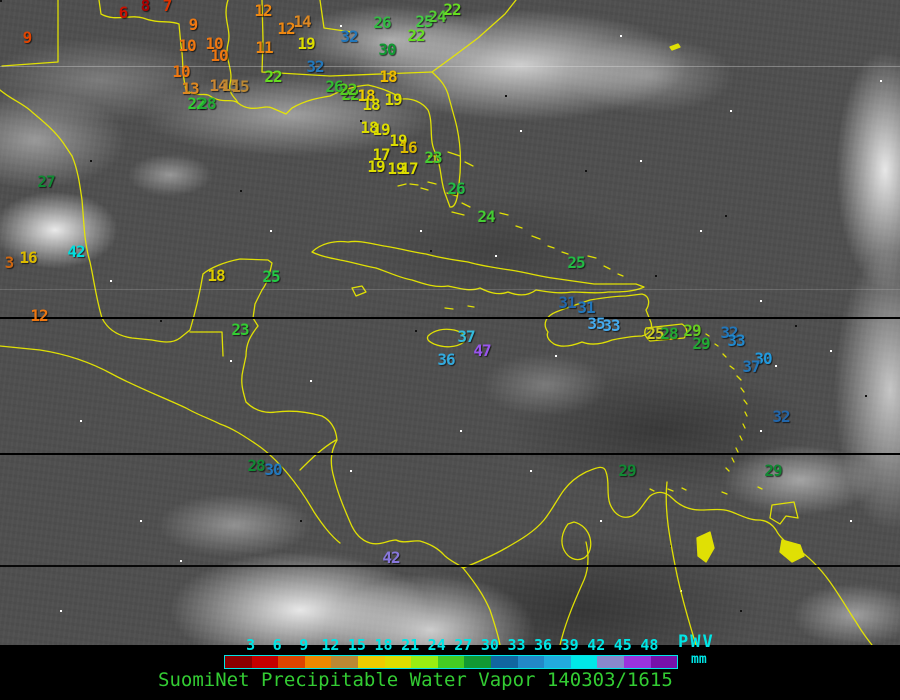 This screenshot has width=900, height=700. I want to click on legend-tick: 33, so click(516, 645).